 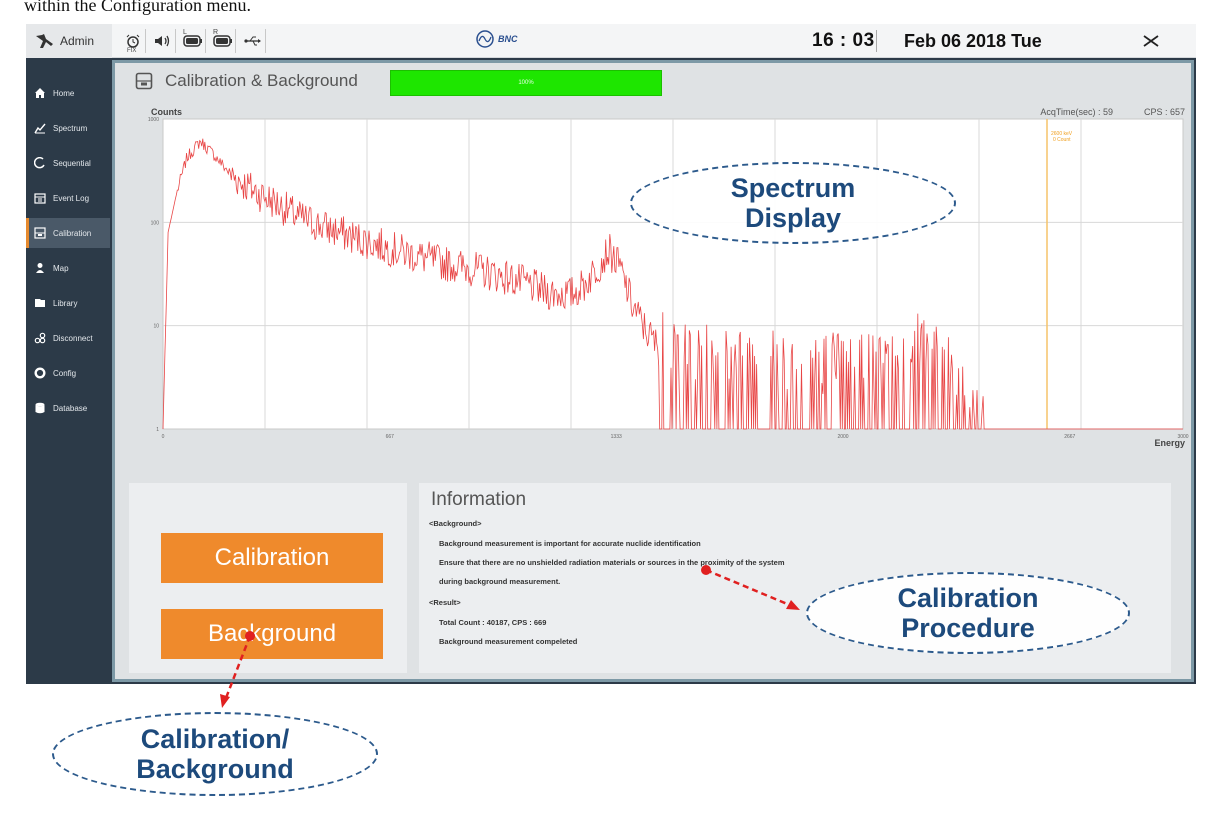 What do you see at coordinates (508, 39) in the screenshot?
I see `logo-text: BNC` at bounding box center [508, 39].